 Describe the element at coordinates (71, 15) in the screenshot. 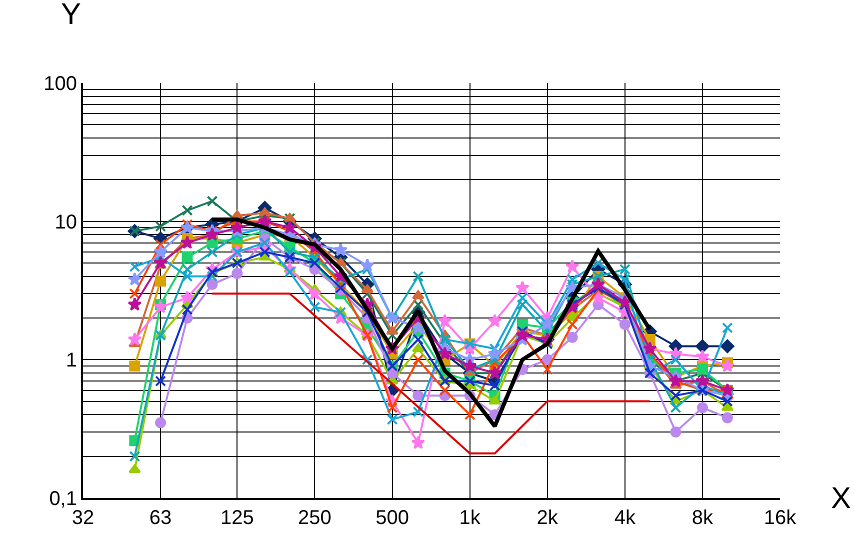

I see `y-axis-title: Y` at that location.